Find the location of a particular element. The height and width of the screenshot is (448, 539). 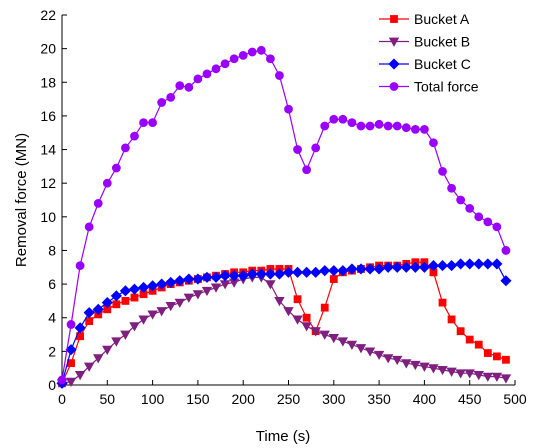

y-axis-label: Removal force (MN) is located at coordinates (21, 200).